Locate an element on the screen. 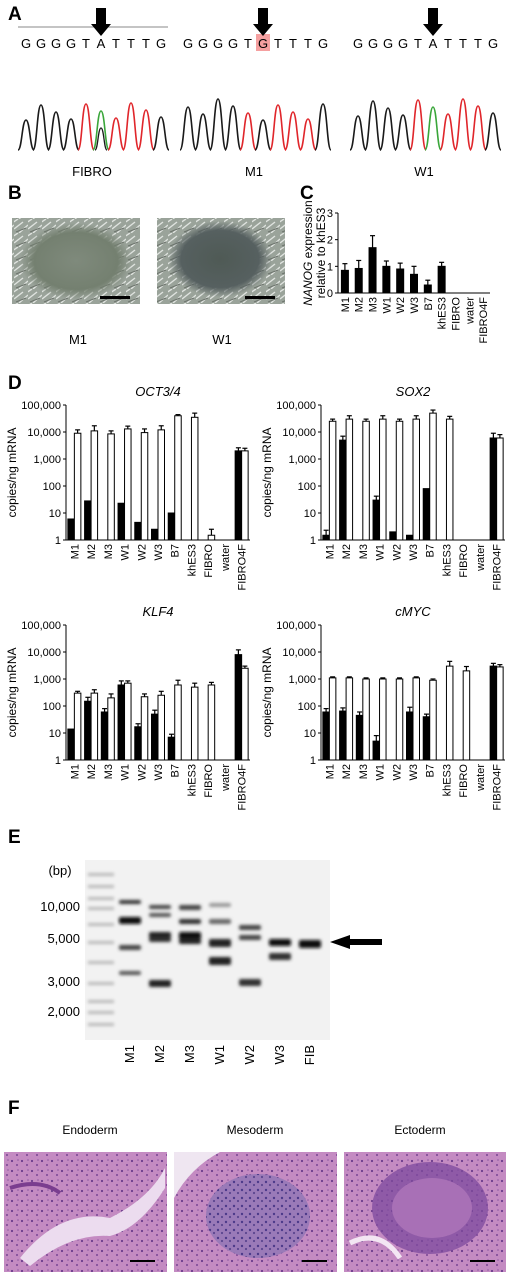 The width and height of the screenshot is (510, 1280). panel-letter-c: C is located at coordinates (307, 193).